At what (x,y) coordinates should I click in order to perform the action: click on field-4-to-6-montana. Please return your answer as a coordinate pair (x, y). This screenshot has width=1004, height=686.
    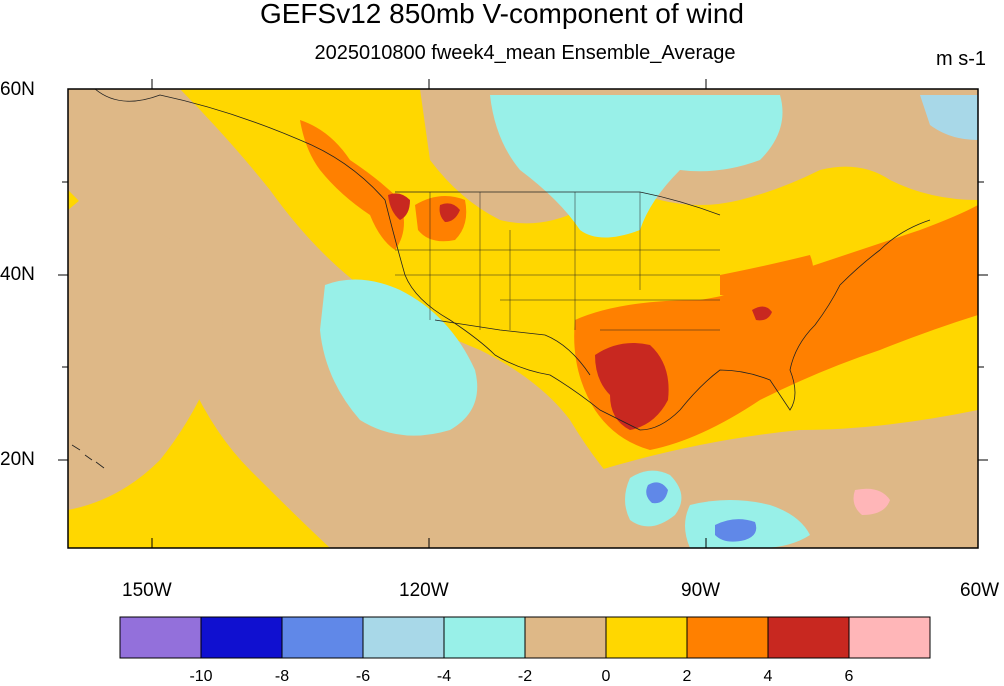
    Looking at the image, I should click on (449, 212).